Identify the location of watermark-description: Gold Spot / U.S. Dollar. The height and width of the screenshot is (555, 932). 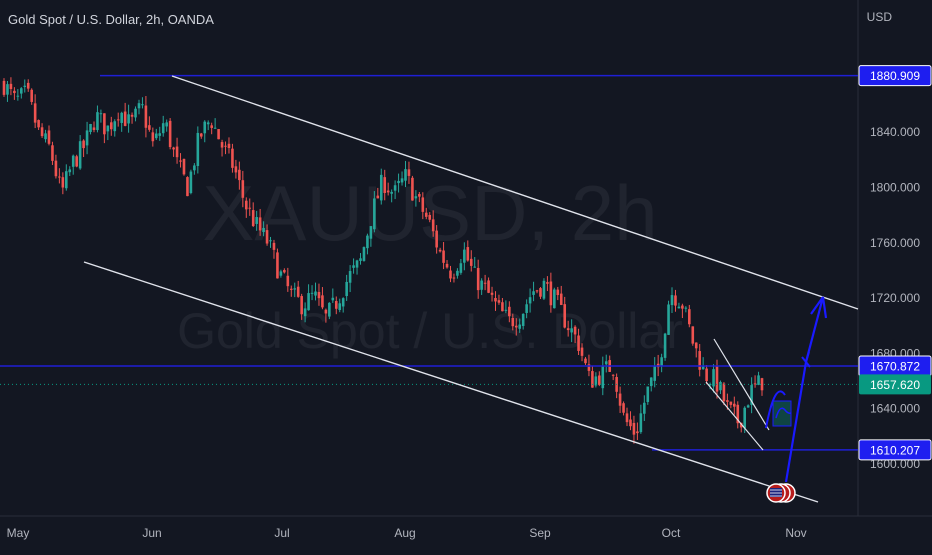
(430, 331).